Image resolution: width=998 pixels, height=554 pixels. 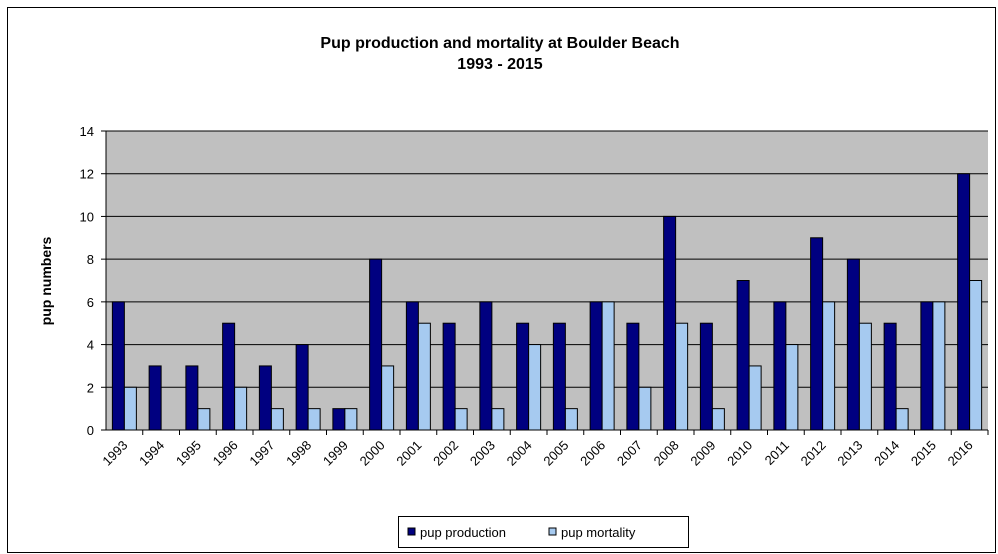 What do you see at coordinates (598, 532) in the screenshot?
I see `legend-label: pup mortality` at bounding box center [598, 532].